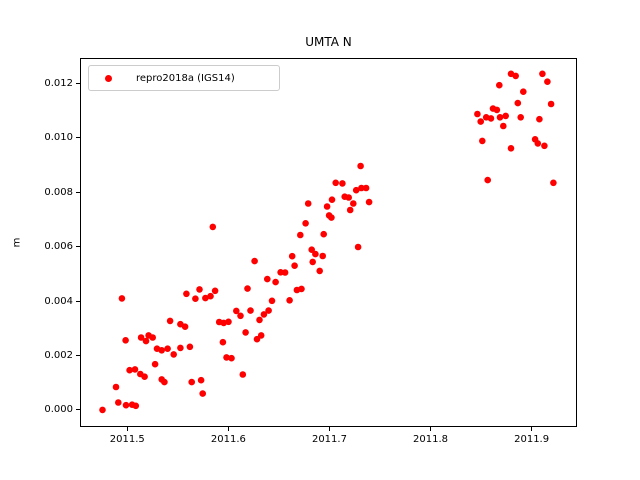 The image size is (640, 480). What do you see at coordinates (58, 192) in the screenshot?
I see `y-tick-label: 0.008` at bounding box center [58, 192].